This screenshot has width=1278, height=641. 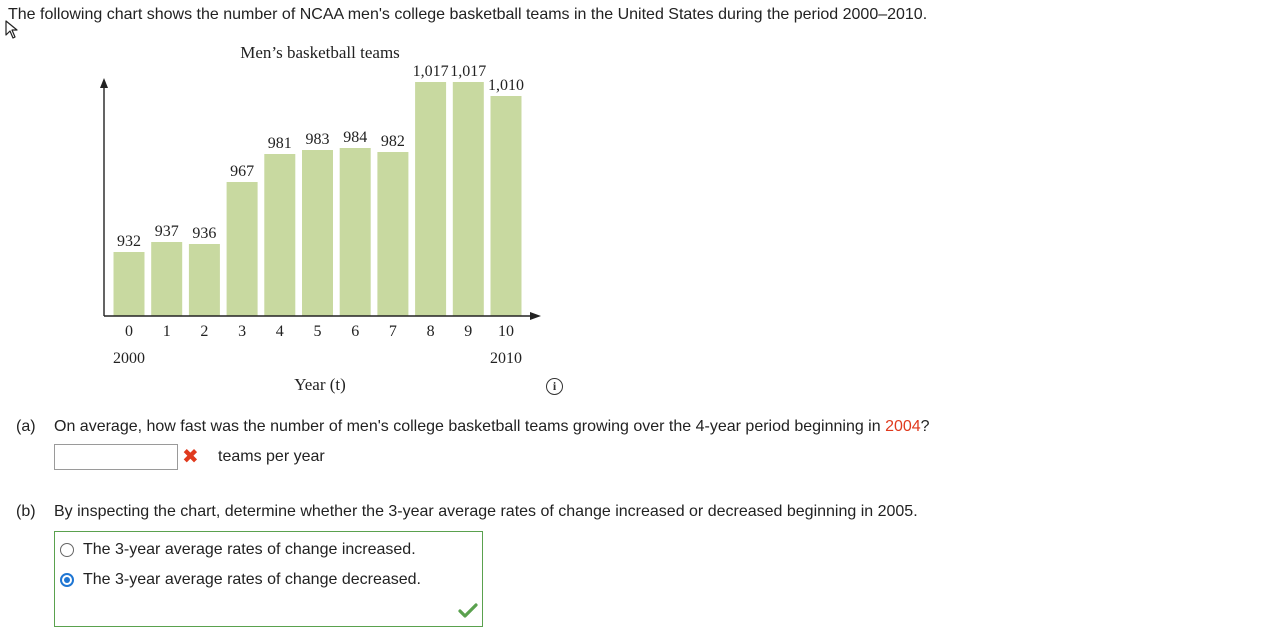 I want to click on bar-value-label-8: 1,017, so click(x=431, y=71).